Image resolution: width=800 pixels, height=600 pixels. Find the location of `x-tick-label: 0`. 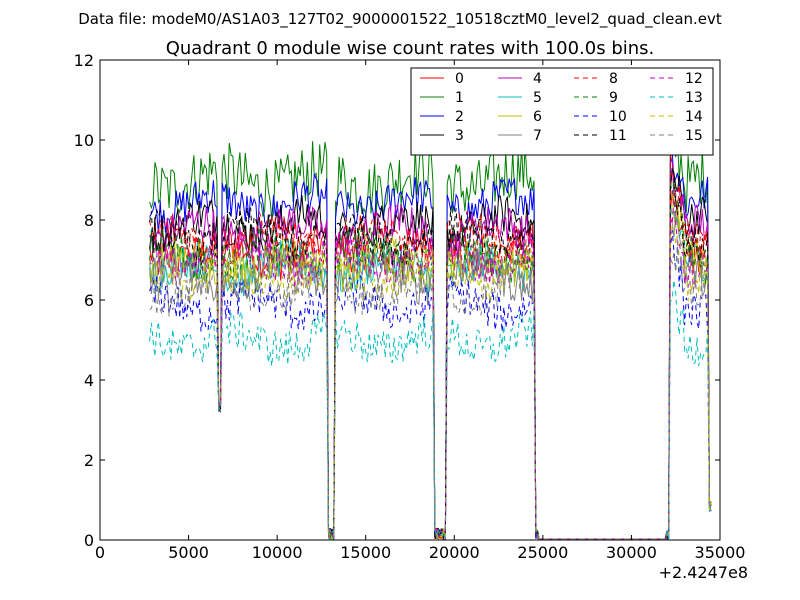

x-tick-label: 0 is located at coordinates (100, 552).